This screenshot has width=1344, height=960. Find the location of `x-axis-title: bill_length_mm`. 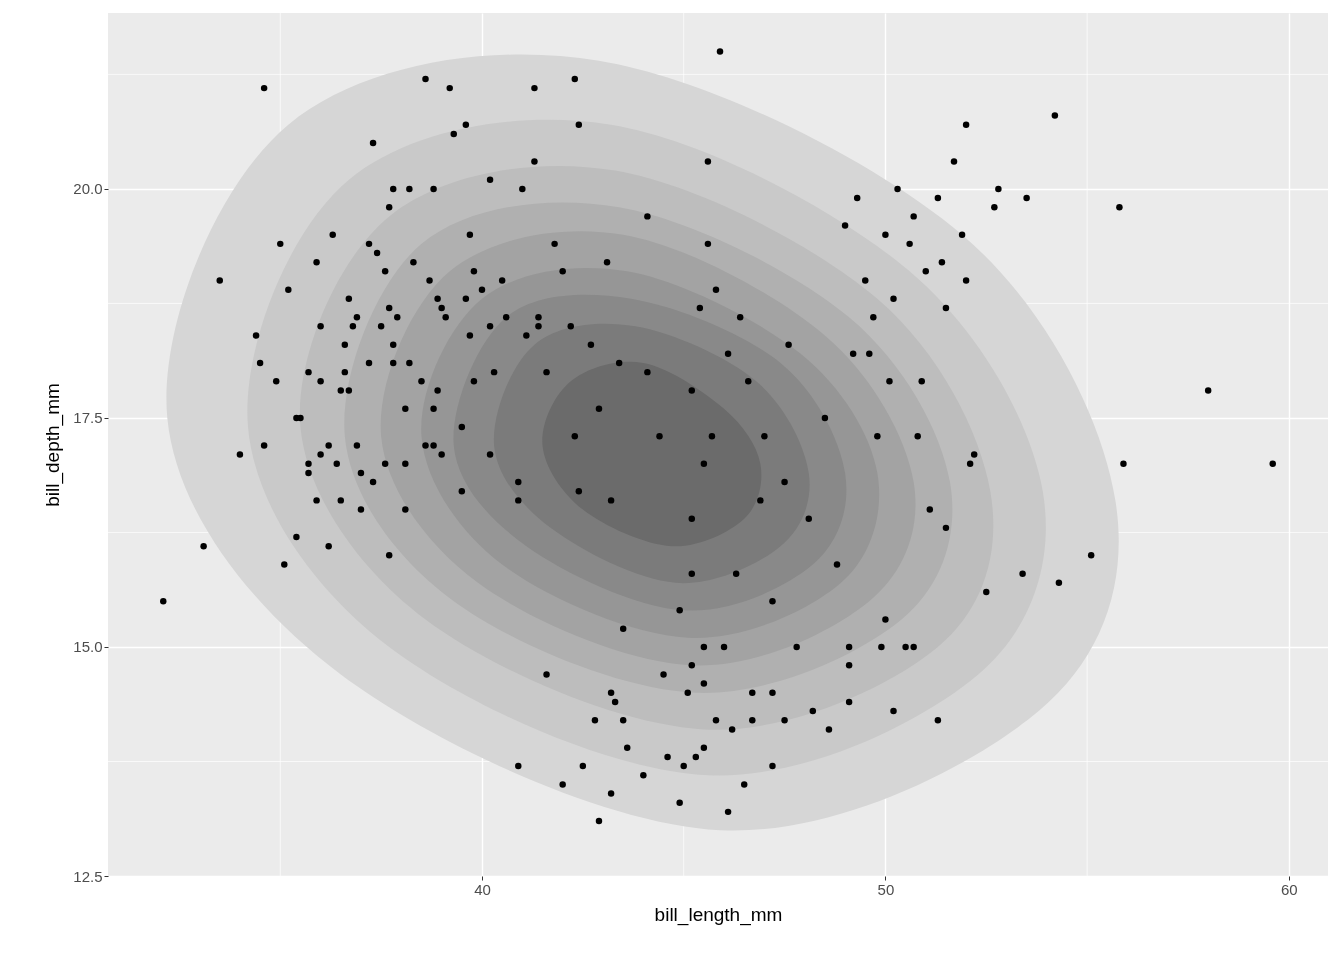

x-axis-title: bill_length_mm is located at coordinates (718, 914).